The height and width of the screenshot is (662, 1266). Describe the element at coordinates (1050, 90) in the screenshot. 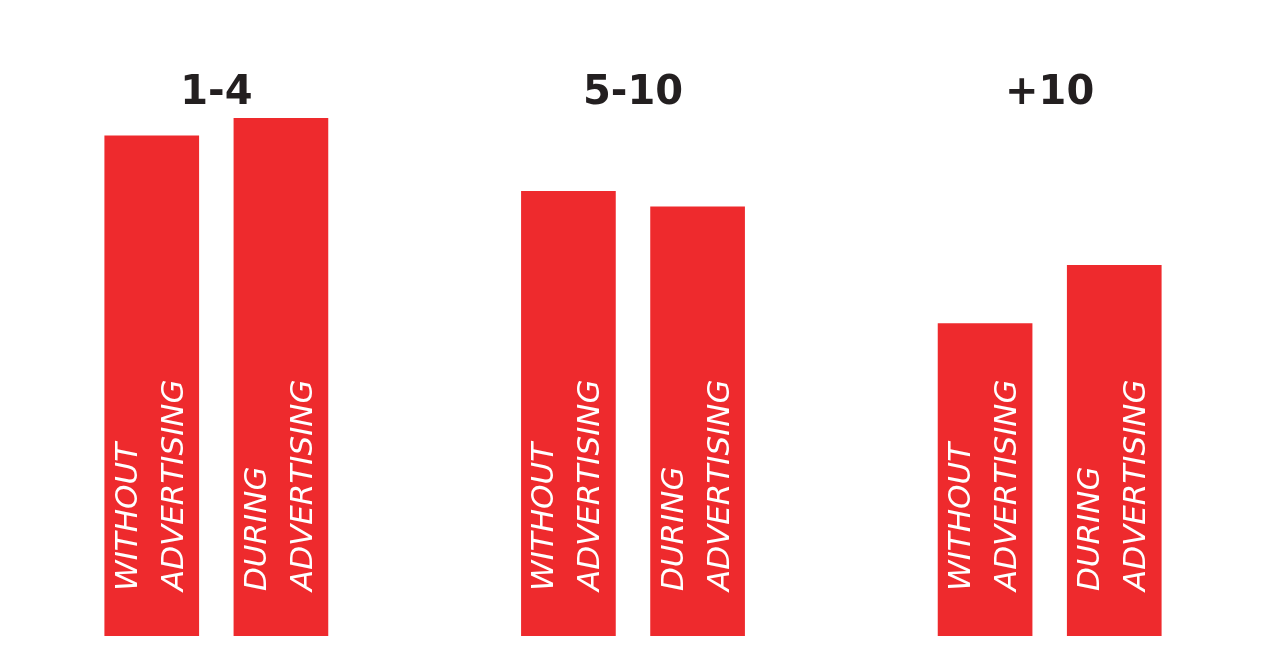

I see `x-tick-label: +10` at that location.